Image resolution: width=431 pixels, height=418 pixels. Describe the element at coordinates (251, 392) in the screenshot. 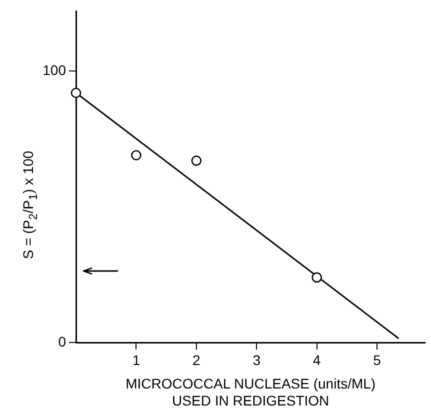

I see `x-axis-title: MICROCOCCAL NUCLEASE (units/ML) USED IN REDIGESTION` at that location.